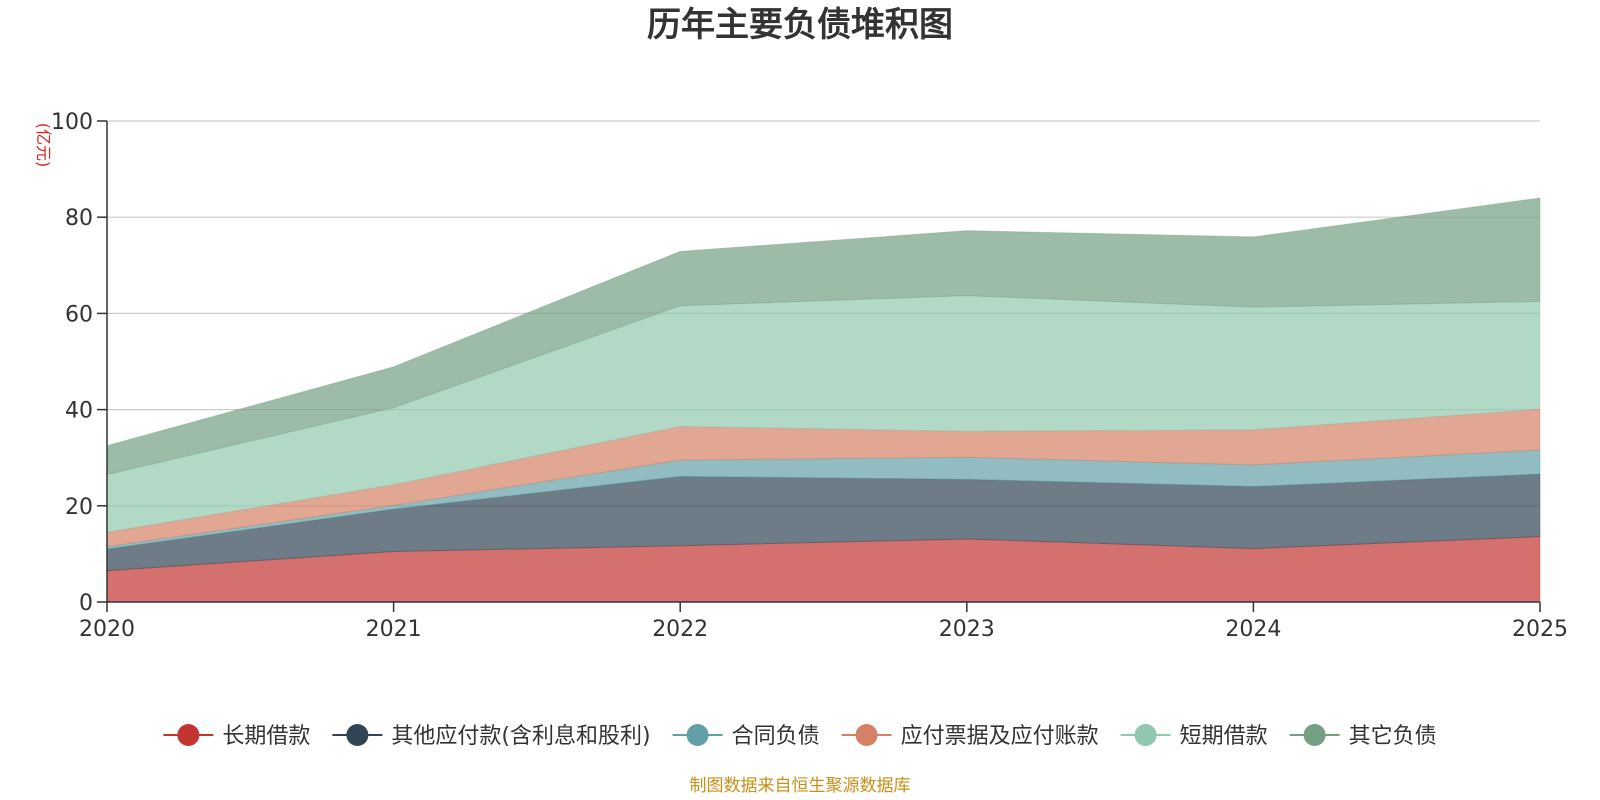 The image size is (1600, 800). Describe the element at coordinates (79, 411) in the screenshot. I see `y-tick-label: 40` at that location.